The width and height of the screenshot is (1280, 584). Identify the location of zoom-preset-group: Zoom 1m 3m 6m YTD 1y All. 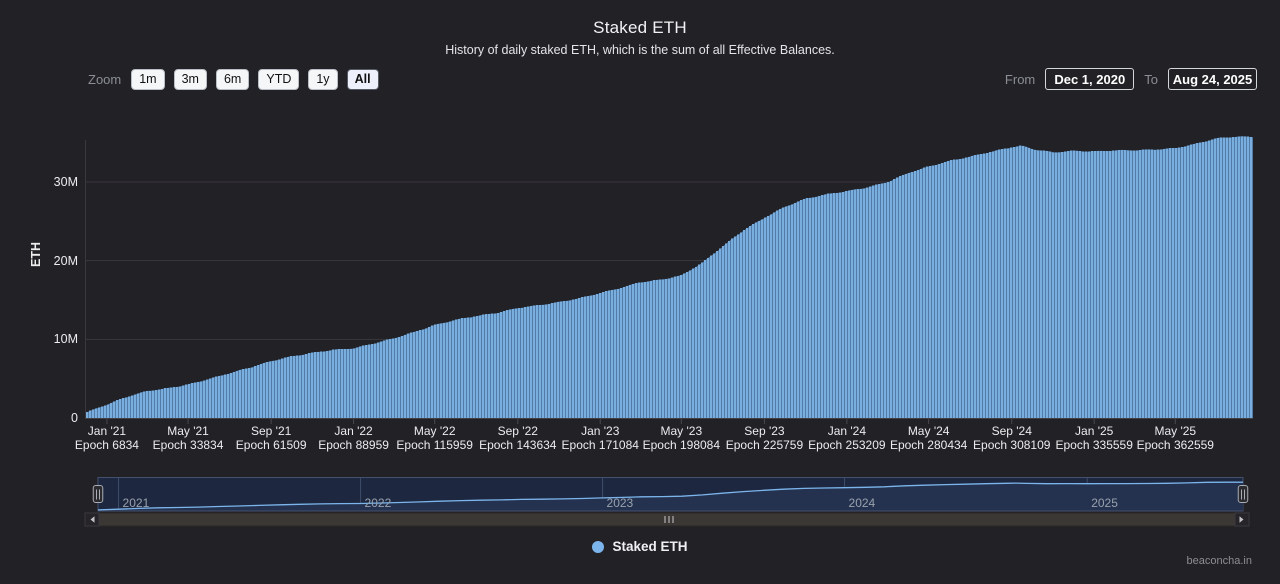
(233, 79).